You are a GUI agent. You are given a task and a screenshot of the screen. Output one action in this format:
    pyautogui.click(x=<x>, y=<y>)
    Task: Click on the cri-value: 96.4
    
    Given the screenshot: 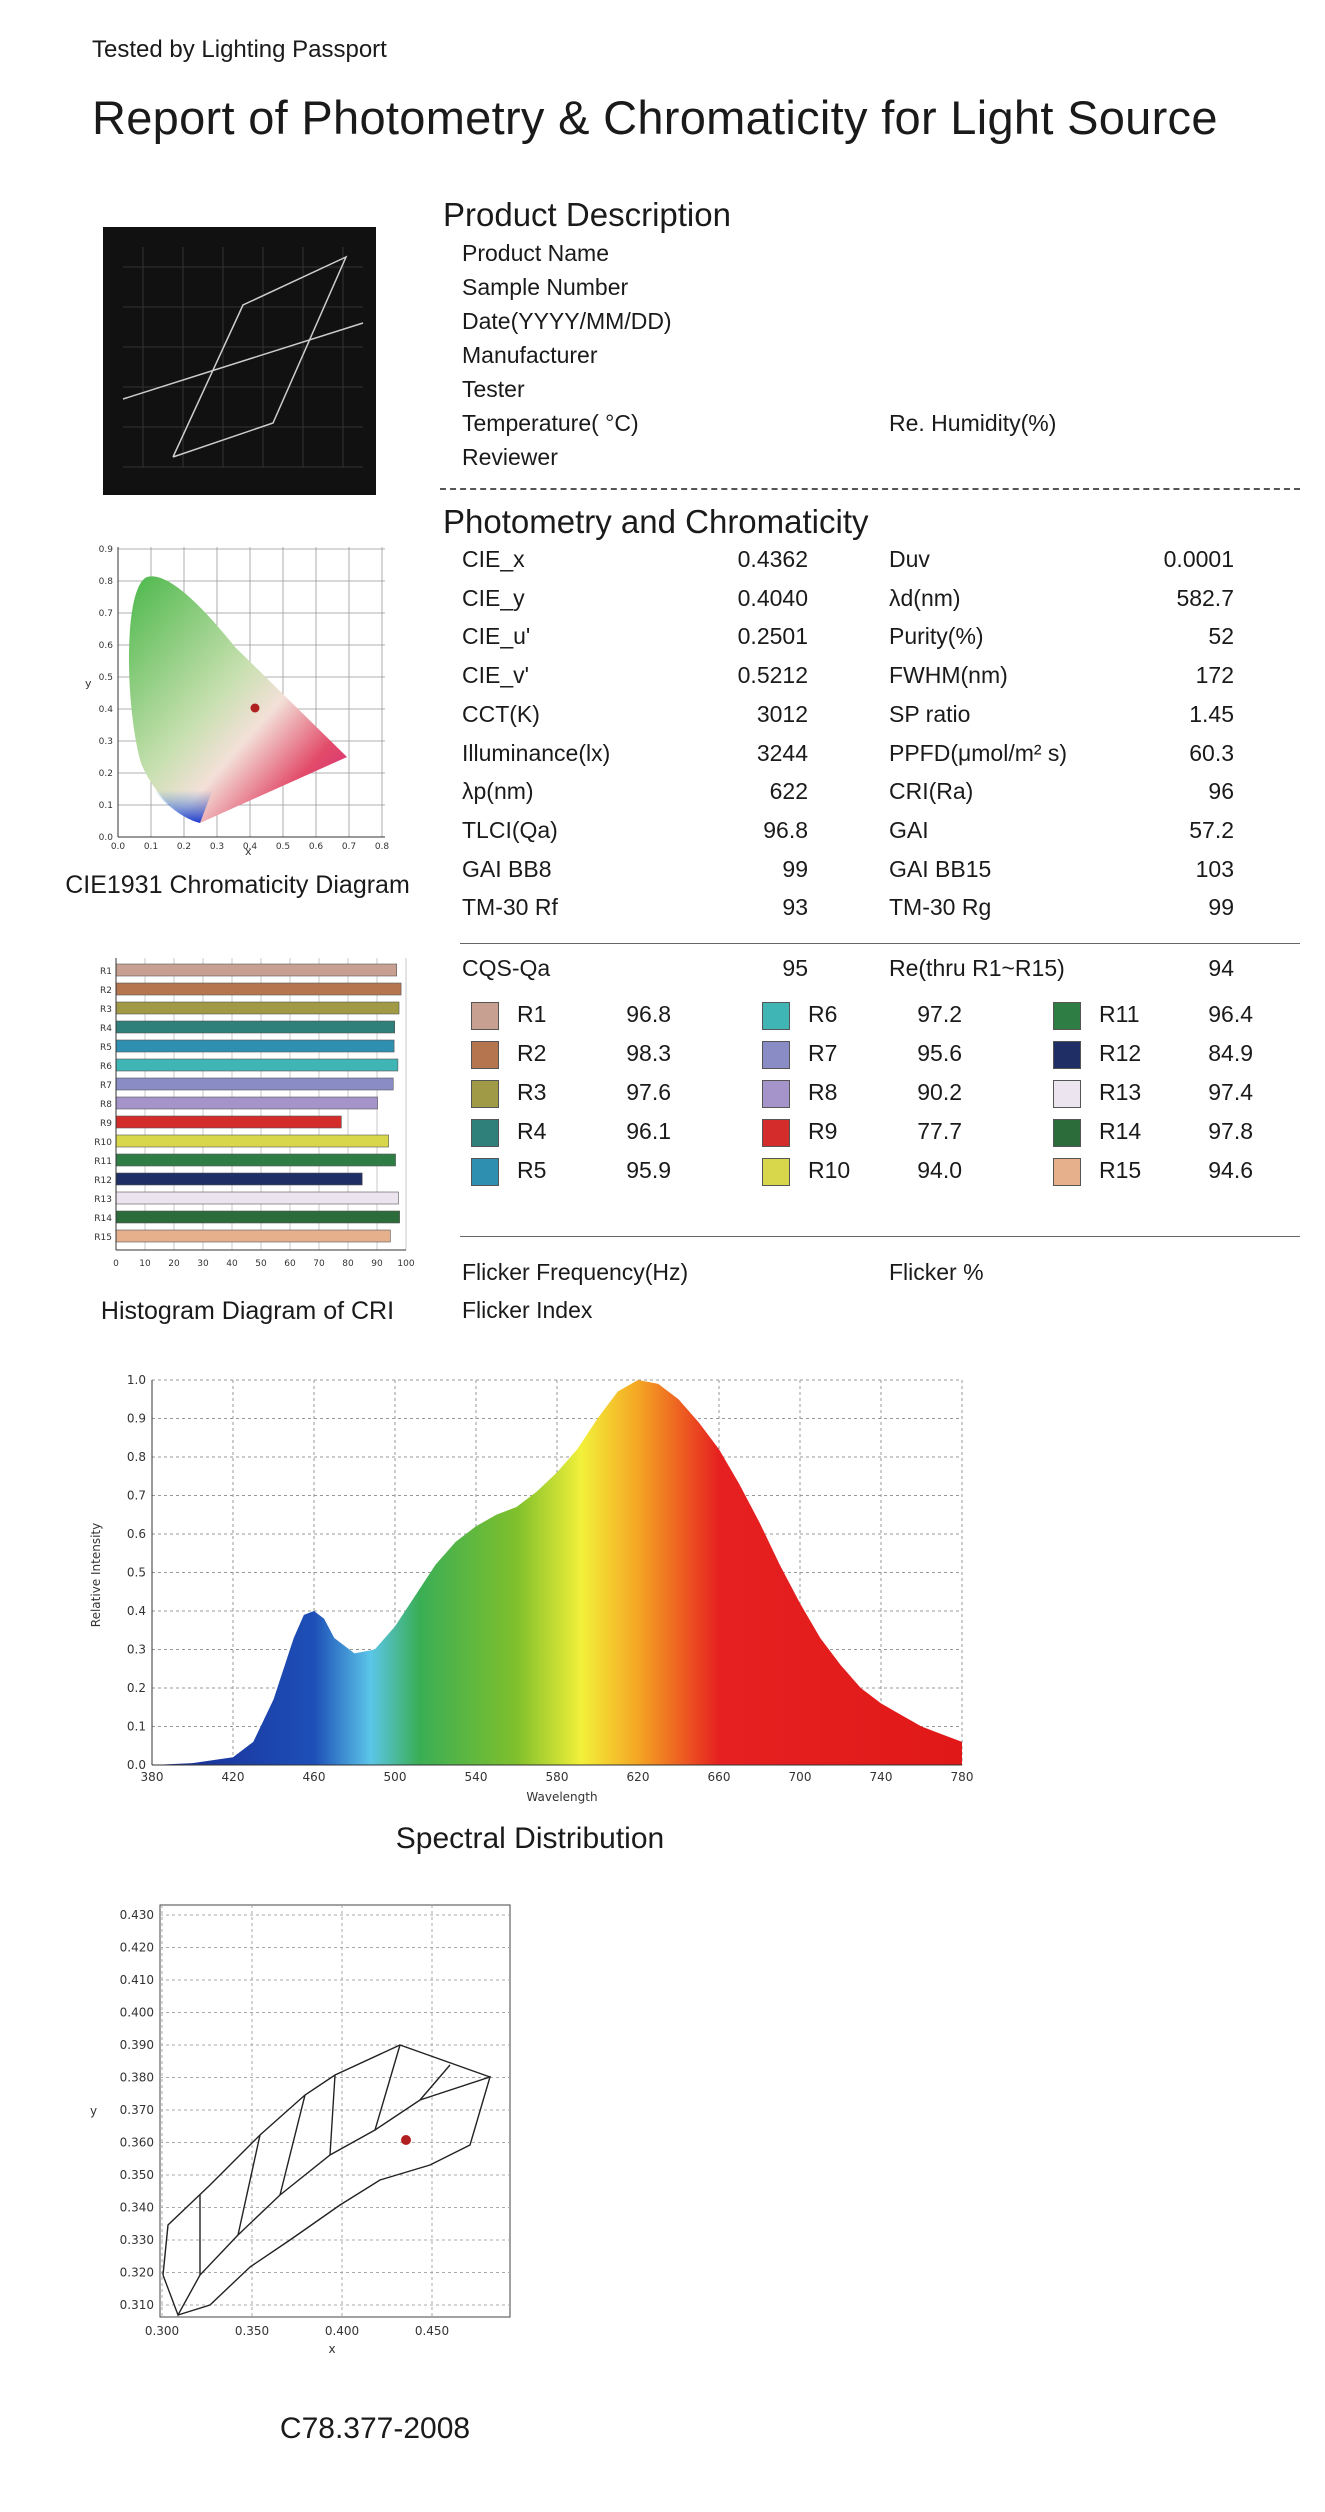 What is the action you would take?
    pyautogui.click(x=1230, y=1014)
    